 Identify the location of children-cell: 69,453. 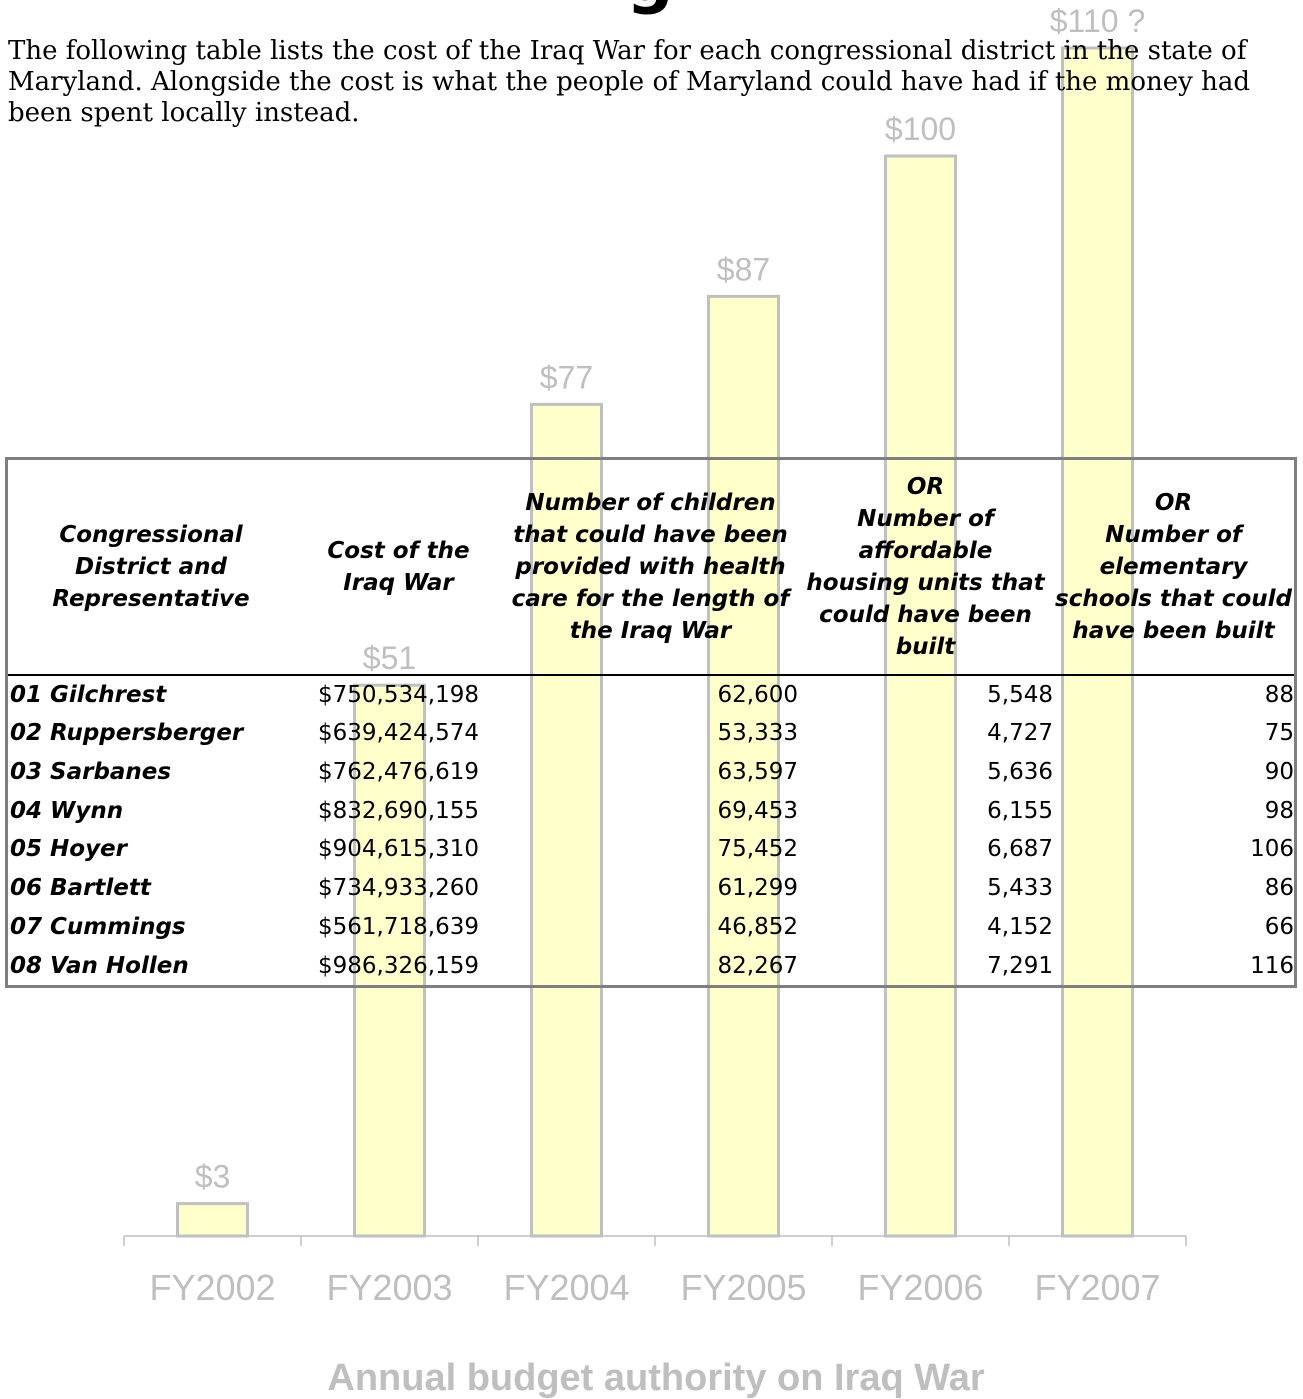
(757, 810).